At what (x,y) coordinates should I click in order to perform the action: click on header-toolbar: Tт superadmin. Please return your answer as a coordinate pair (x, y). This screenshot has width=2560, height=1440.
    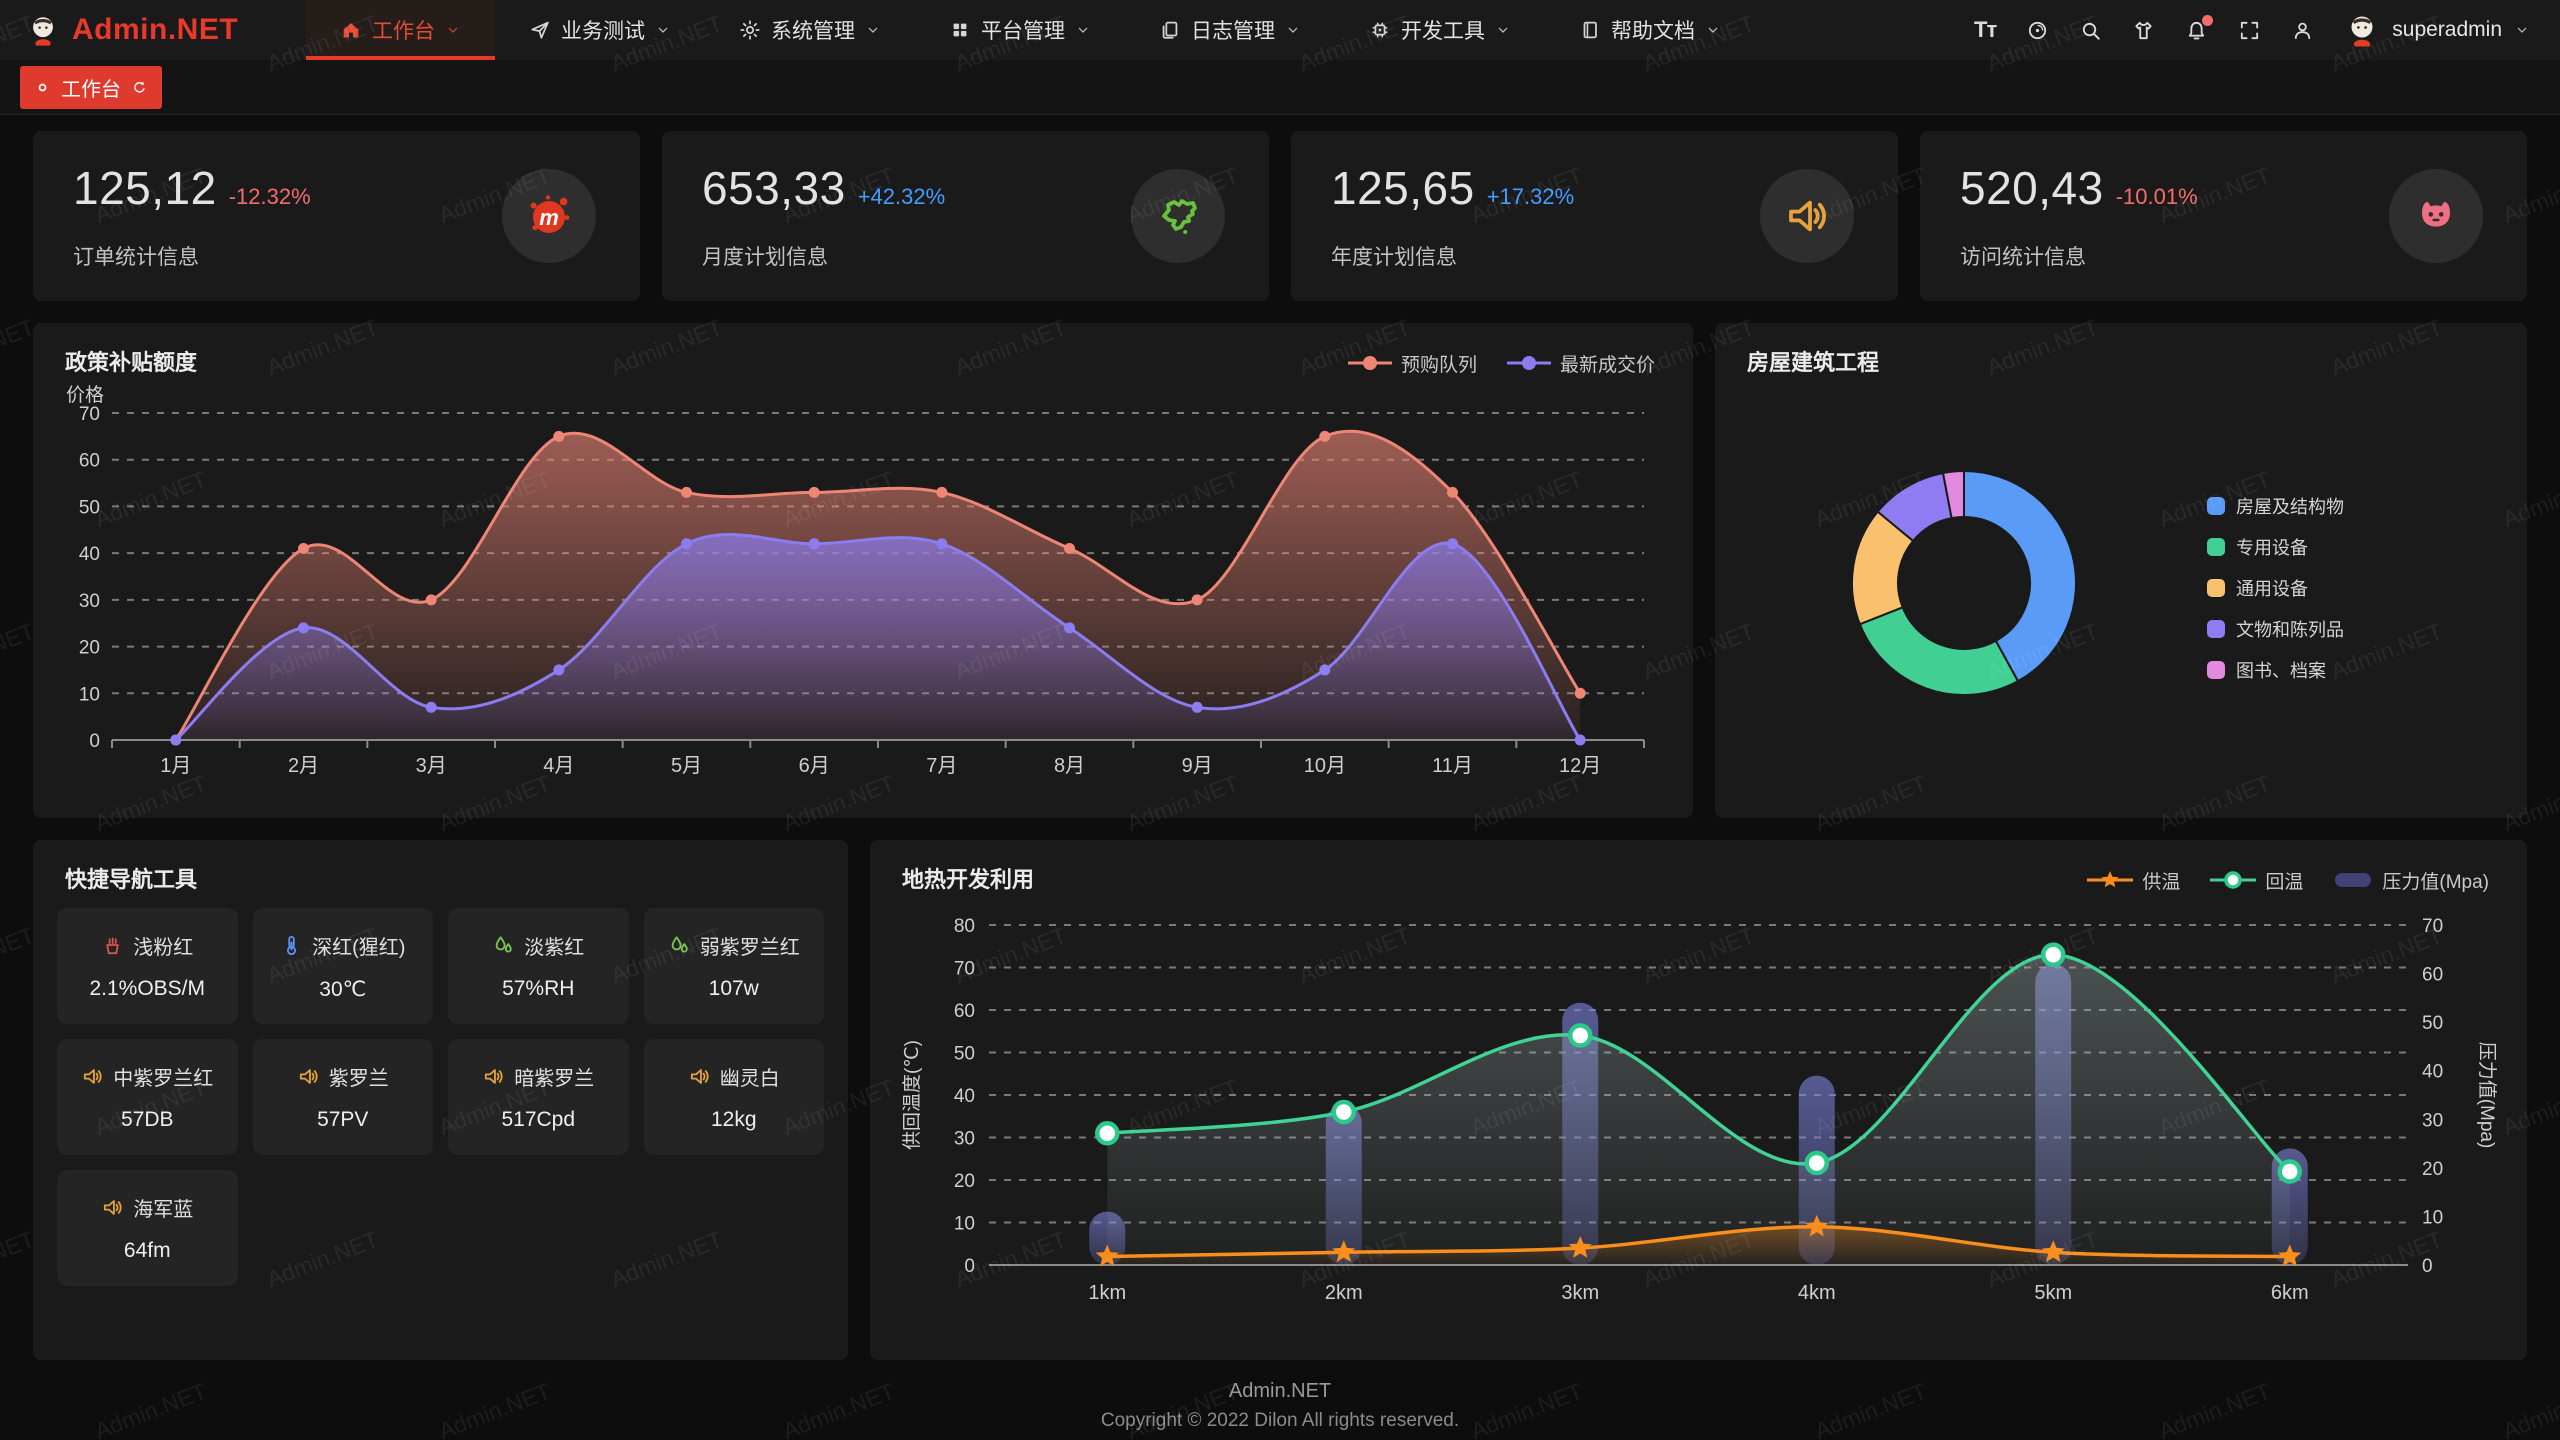
    Looking at the image, I should click on (2267, 30).